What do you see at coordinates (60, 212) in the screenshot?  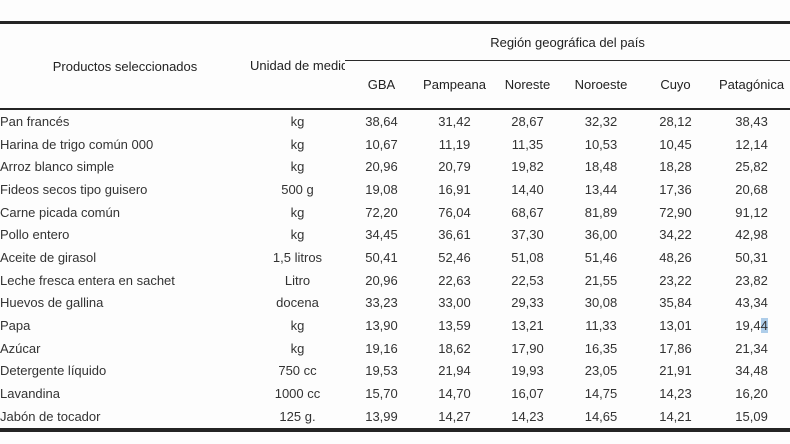 I see `product-cell: Carne picada común` at bounding box center [60, 212].